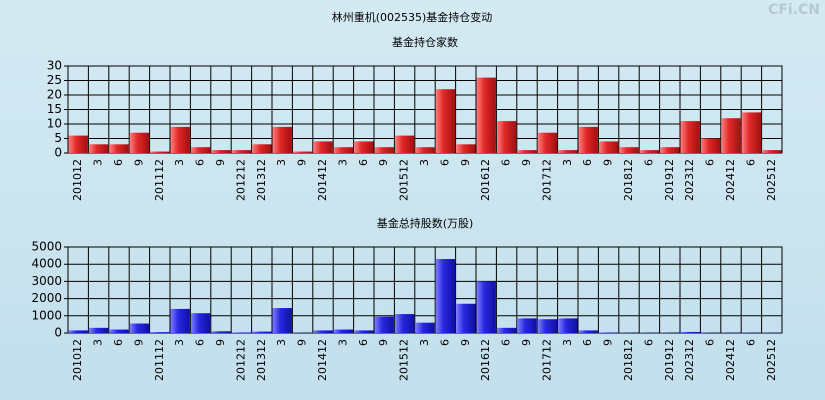  I want to click on x-tick-label: 201712, so click(546, 360).